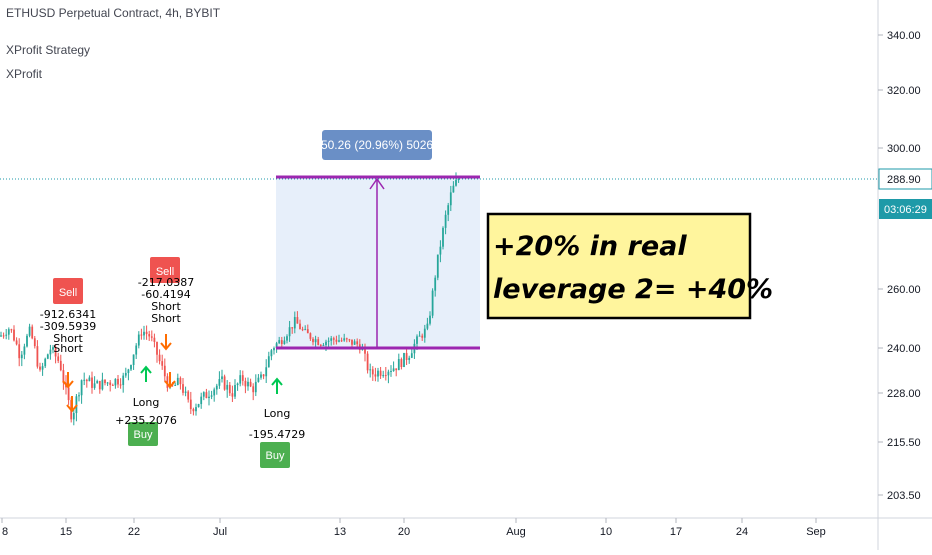 The height and width of the screenshot is (555, 932). Describe the element at coordinates (277, 385) in the screenshot. I see `long-arrow-icon` at that location.